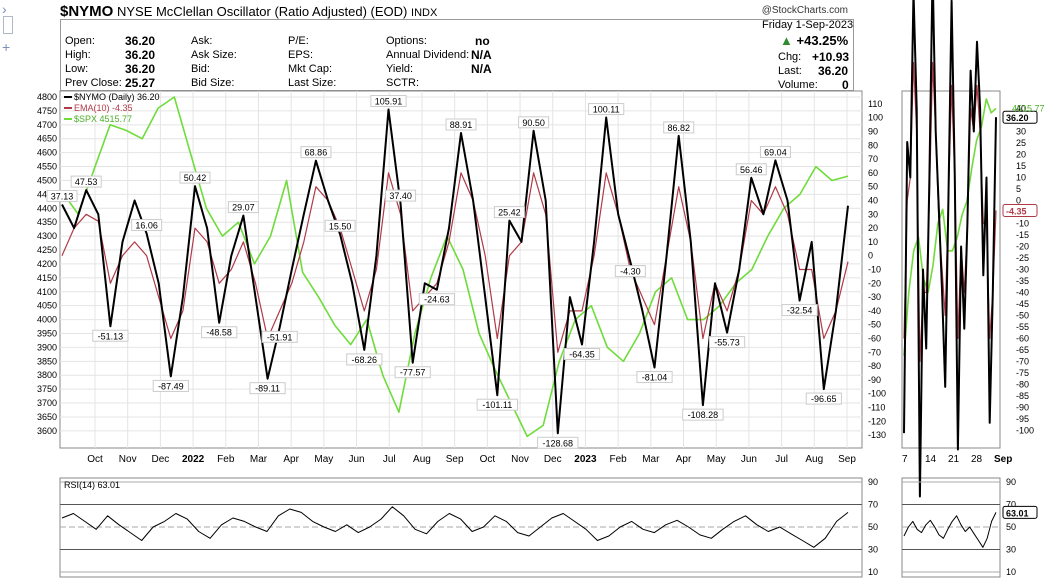  Describe the element at coordinates (874, 339) in the screenshot. I see `right-axis-tick: -60` at that location.